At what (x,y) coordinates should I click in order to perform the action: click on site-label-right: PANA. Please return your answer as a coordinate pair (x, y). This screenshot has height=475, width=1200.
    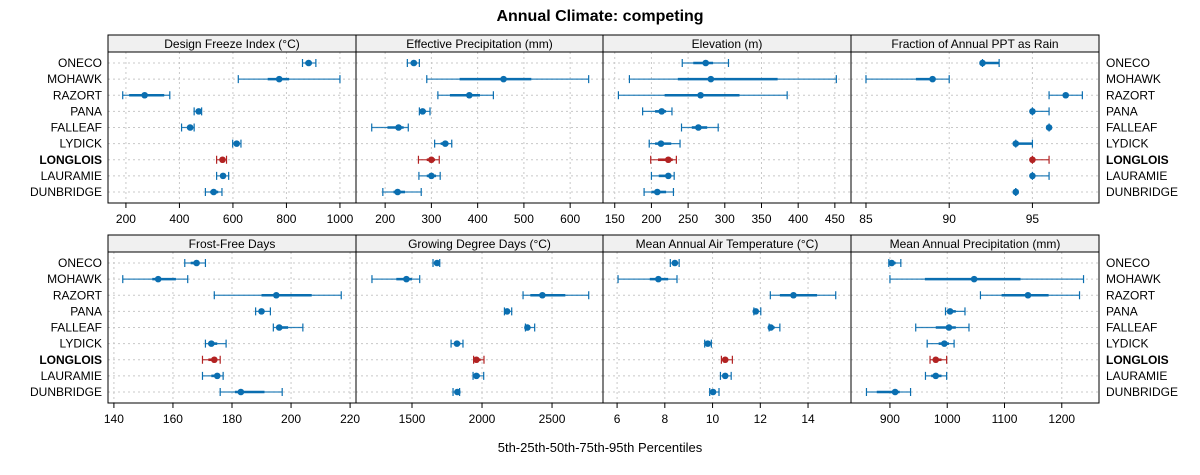
    Looking at the image, I should click on (1122, 311).